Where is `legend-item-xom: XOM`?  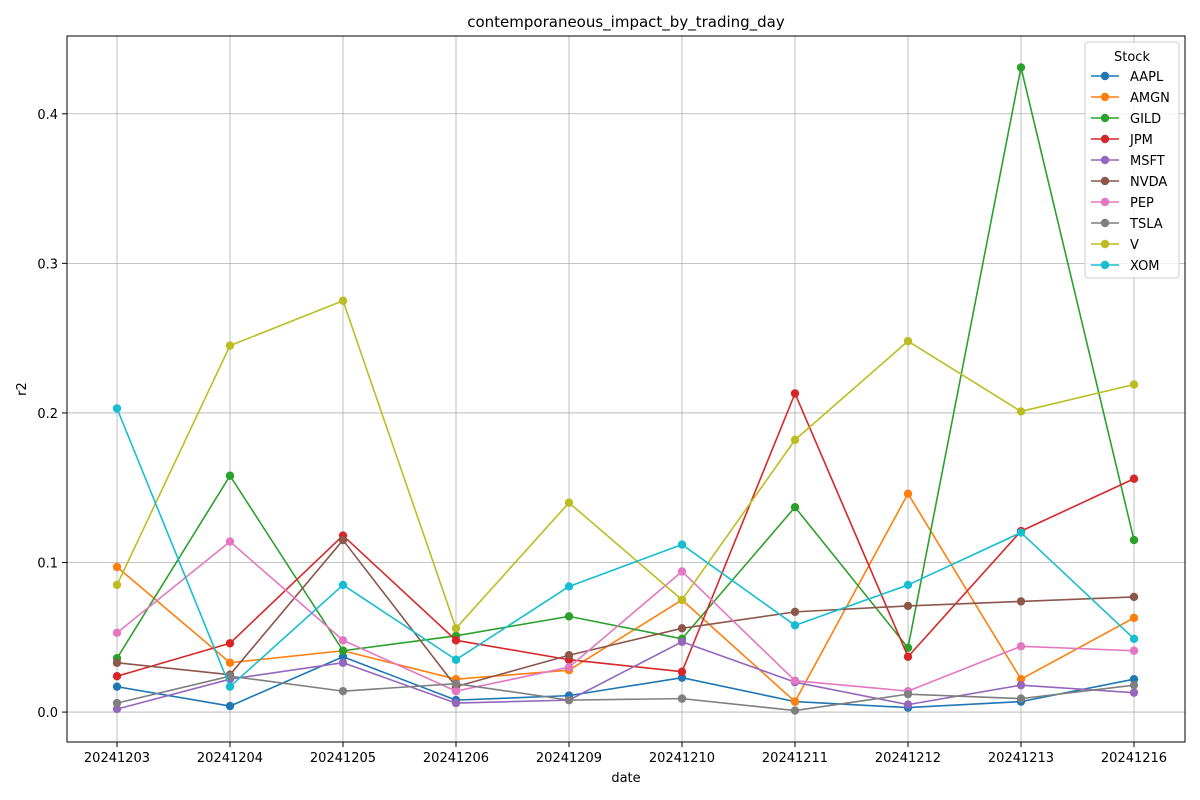 legend-item-xom: XOM is located at coordinates (1125, 266).